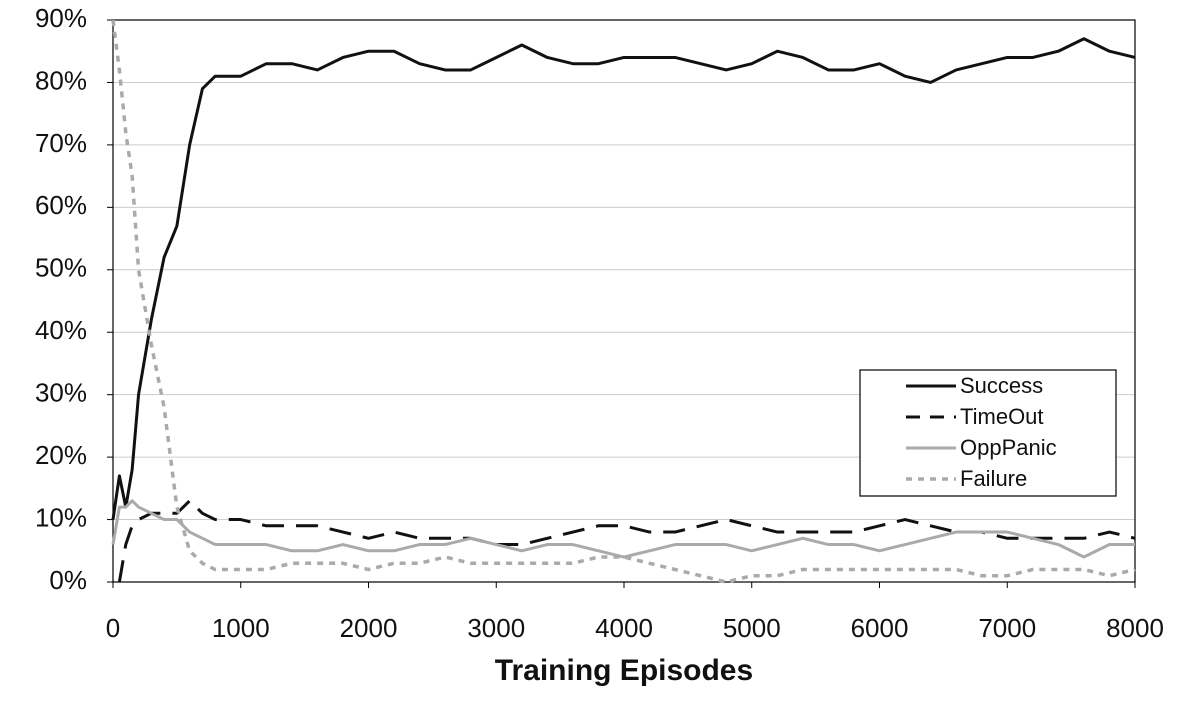 This screenshot has width=1181, height=706. I want to click on y-tick-label: 20%, so click(61, 455).